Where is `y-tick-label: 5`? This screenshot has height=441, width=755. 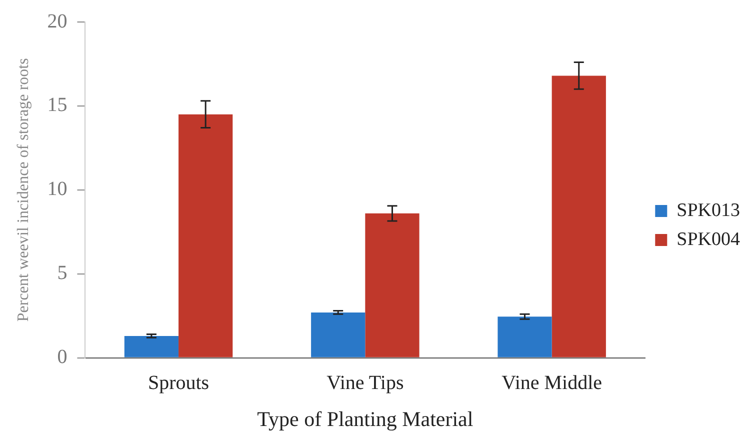
y-tick-label: 5 is located at coordinates (62, 273).